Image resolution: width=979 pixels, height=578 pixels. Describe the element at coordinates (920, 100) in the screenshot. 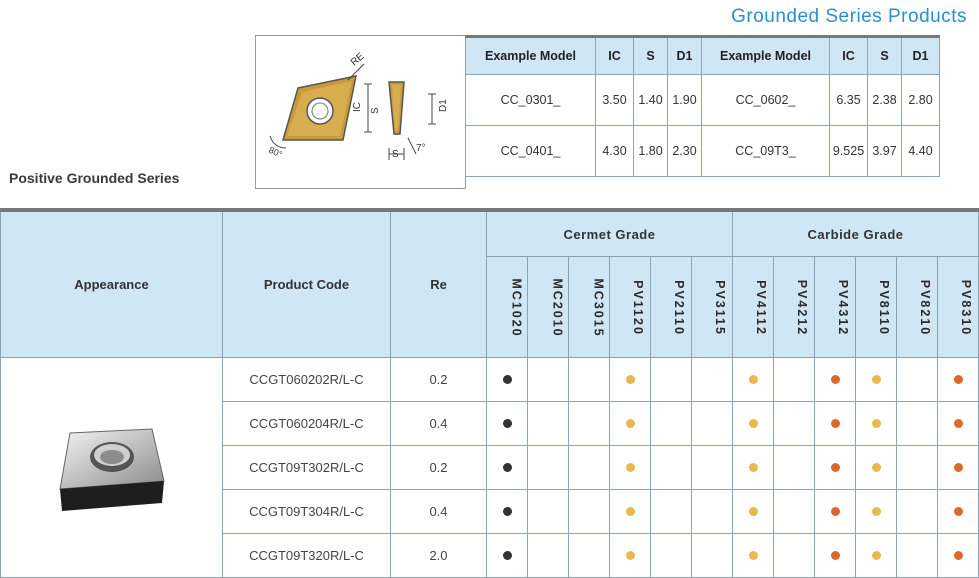

I see `spec-cell: 2.80` at that location.